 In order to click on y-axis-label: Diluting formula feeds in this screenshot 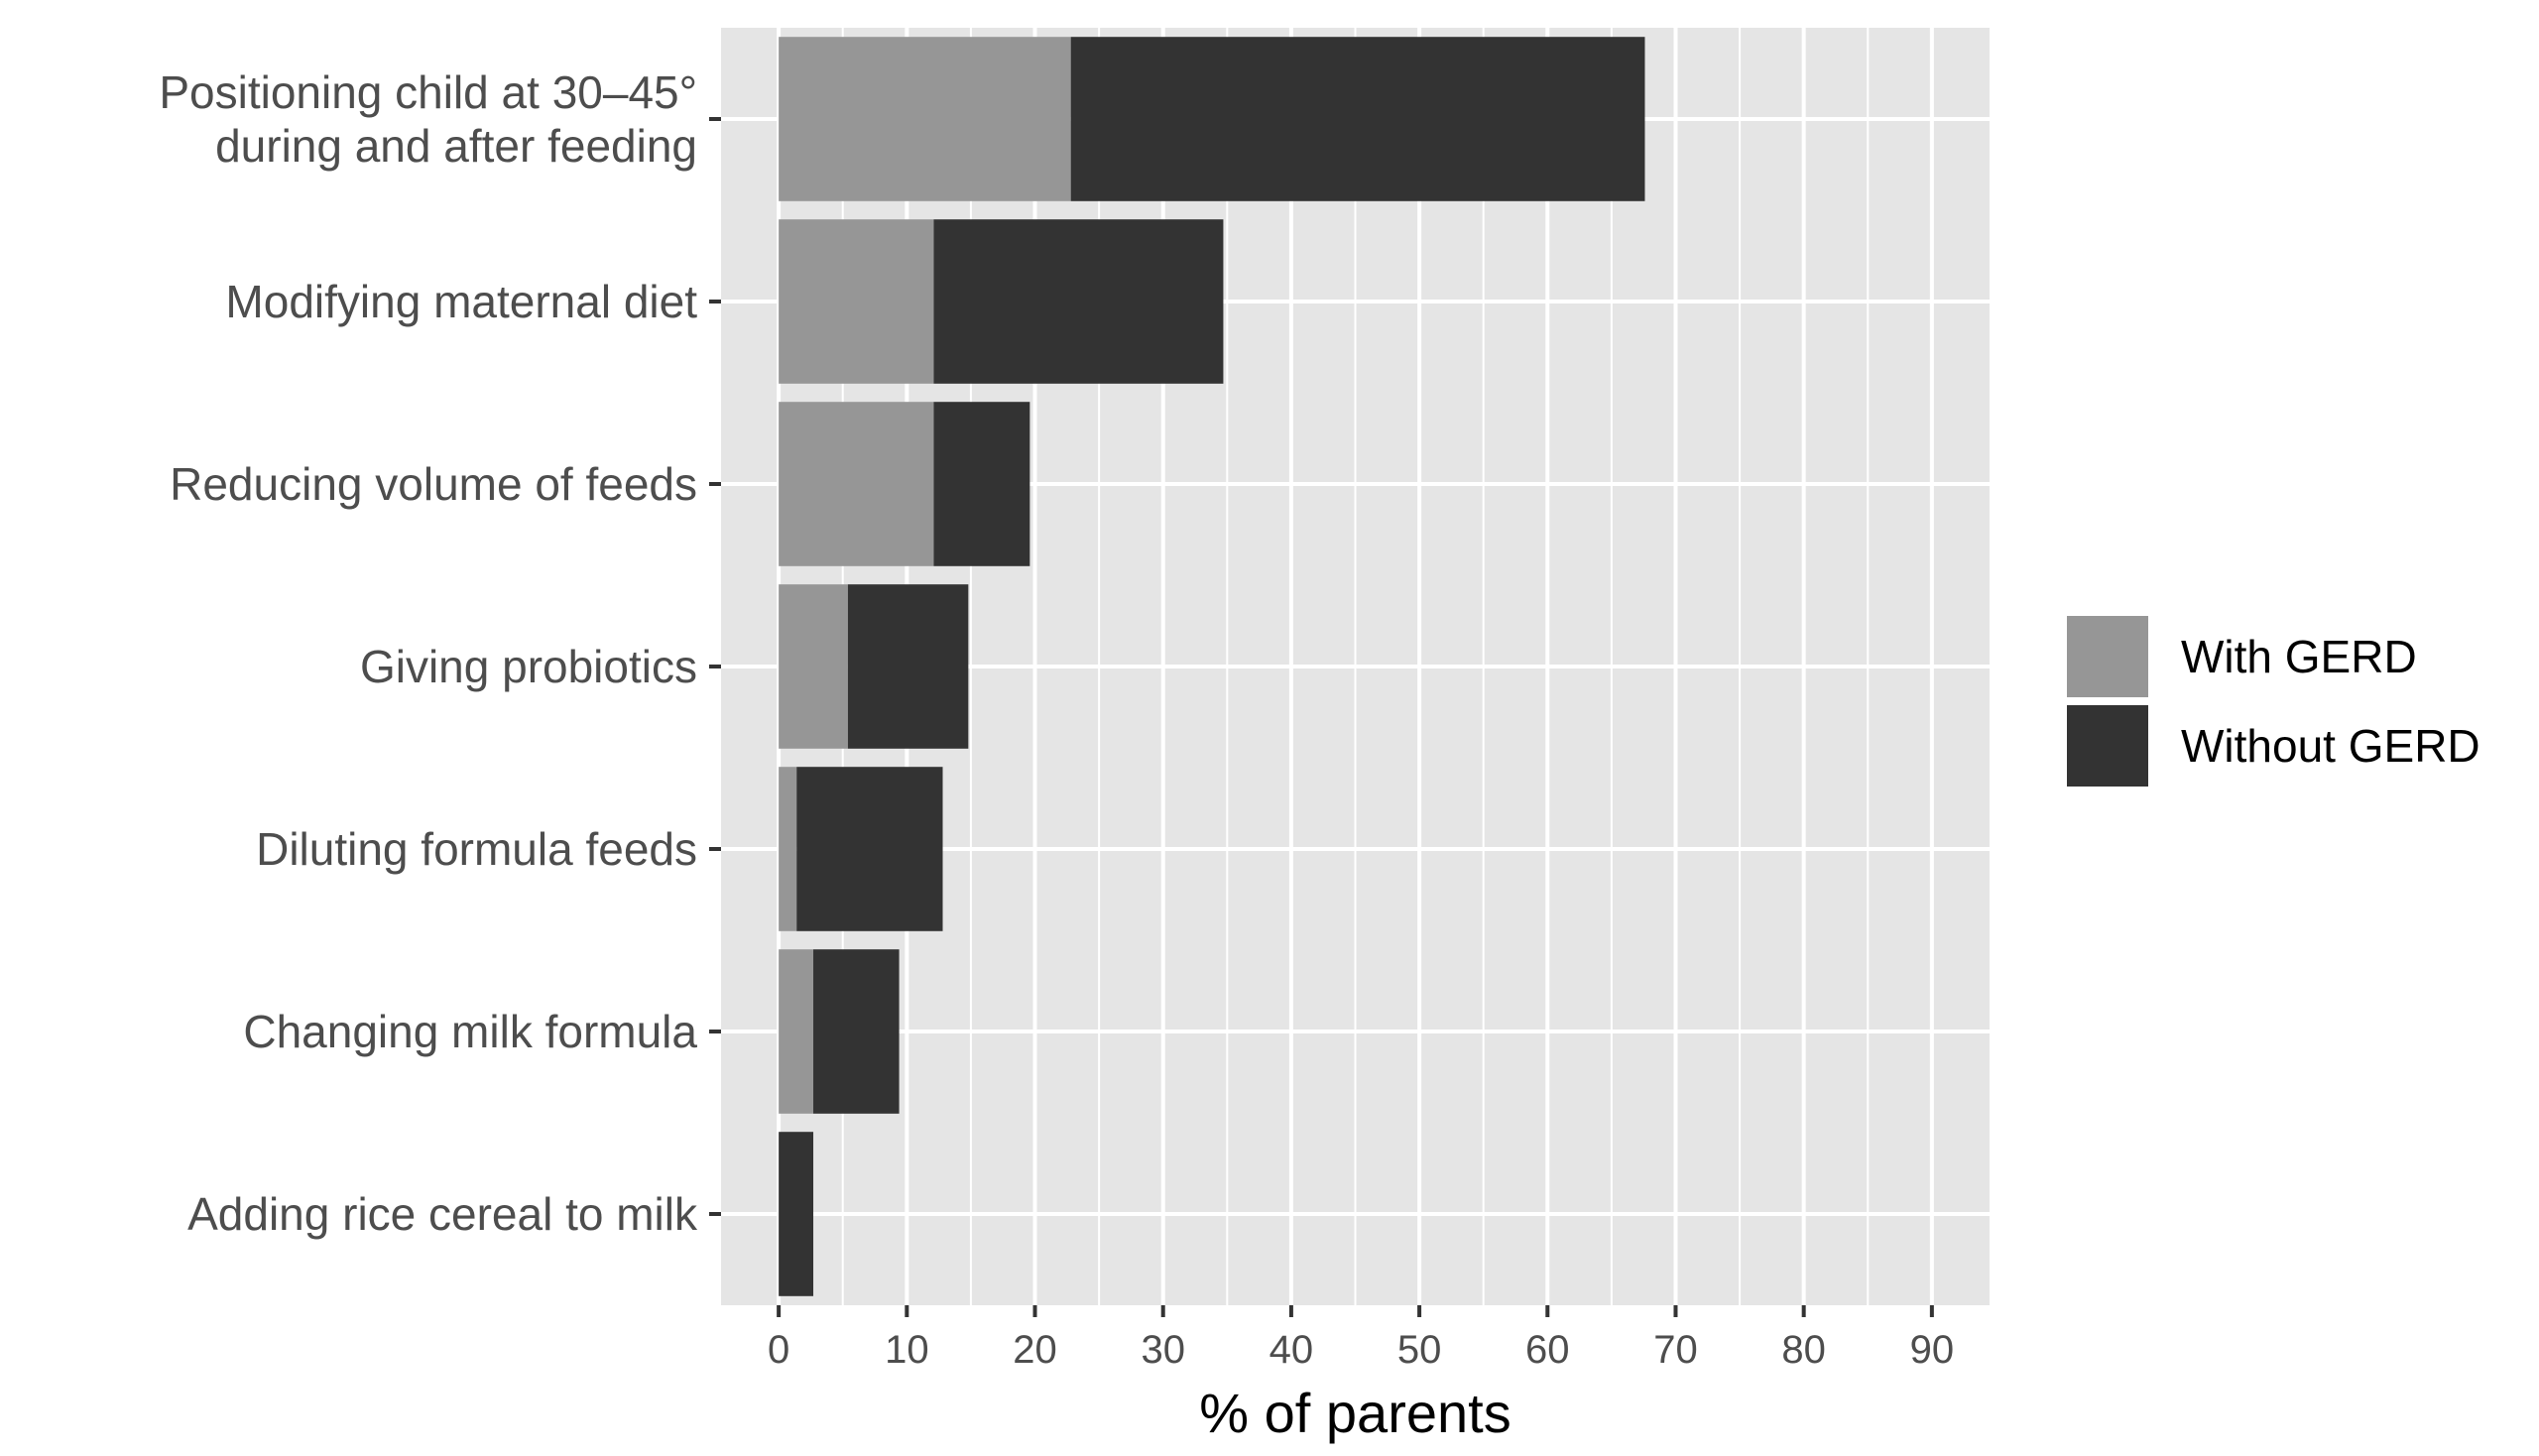, I will do `click(477, 849)`.